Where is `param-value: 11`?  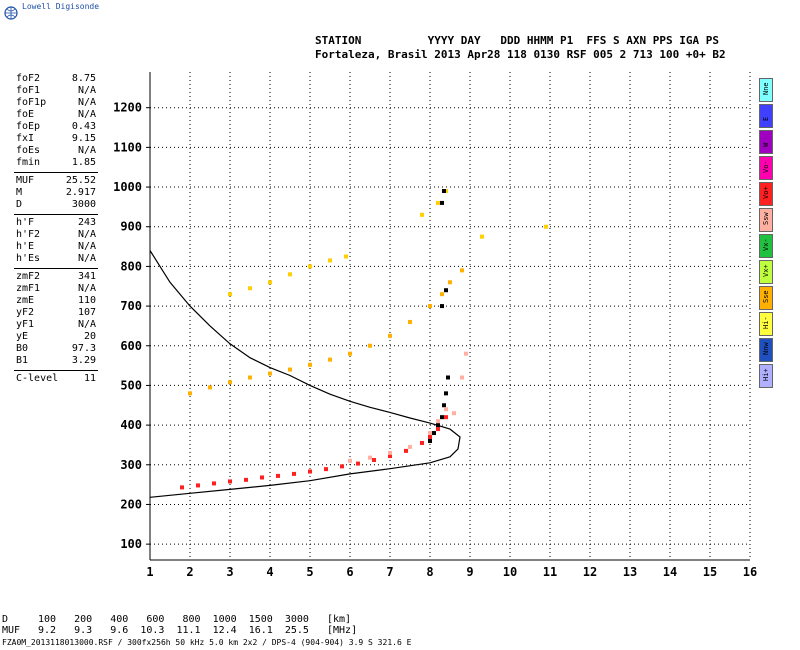 param-value: 11 is located at coordinates (89, 378).